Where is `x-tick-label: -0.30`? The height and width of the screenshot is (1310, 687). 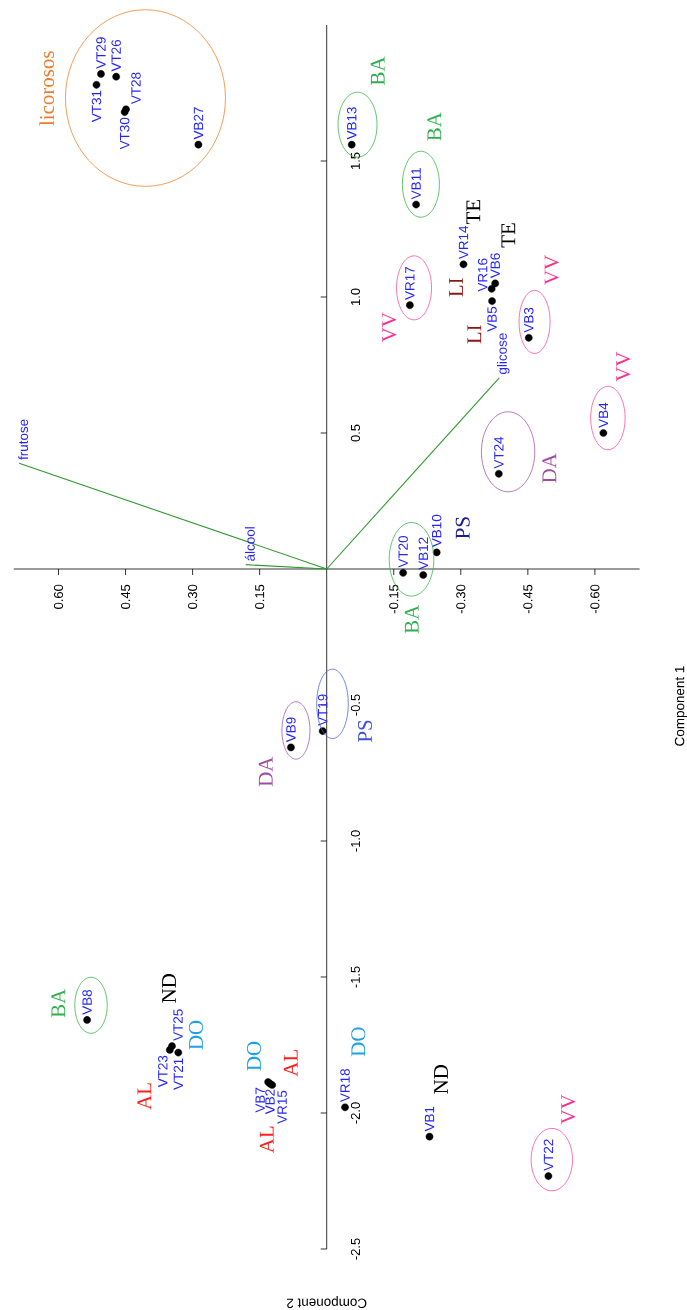 x-tick-label: -0.30 is located at coordinates (461, 599).